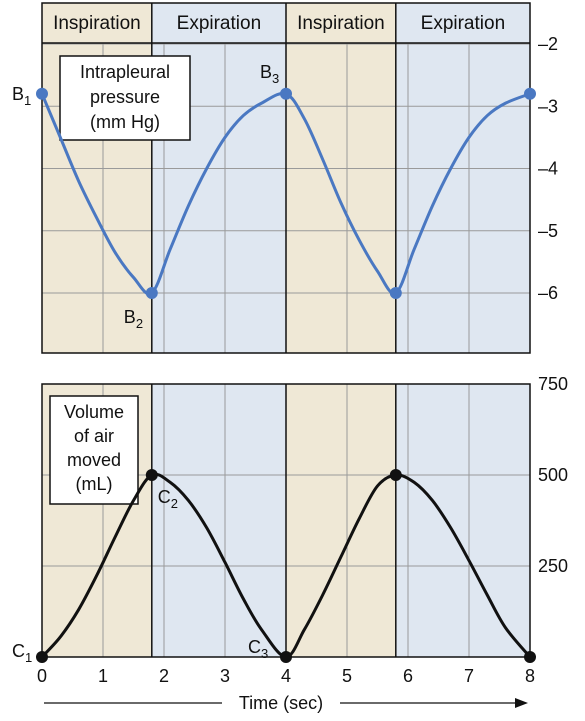 The height and width of the screenshot is (721, 585). I want to click on y-tick-label: –4, so click(548, 169).